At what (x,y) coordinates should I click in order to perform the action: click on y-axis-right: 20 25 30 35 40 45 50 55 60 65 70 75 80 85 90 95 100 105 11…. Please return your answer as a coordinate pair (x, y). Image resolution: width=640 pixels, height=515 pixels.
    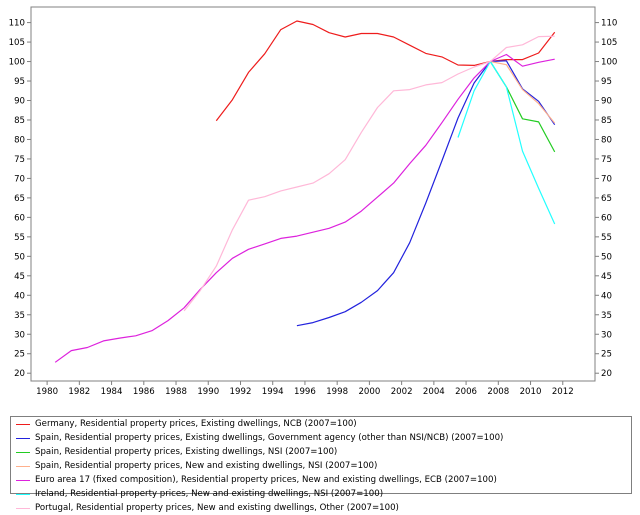
    Looking at the image, I should click on (606, 199).